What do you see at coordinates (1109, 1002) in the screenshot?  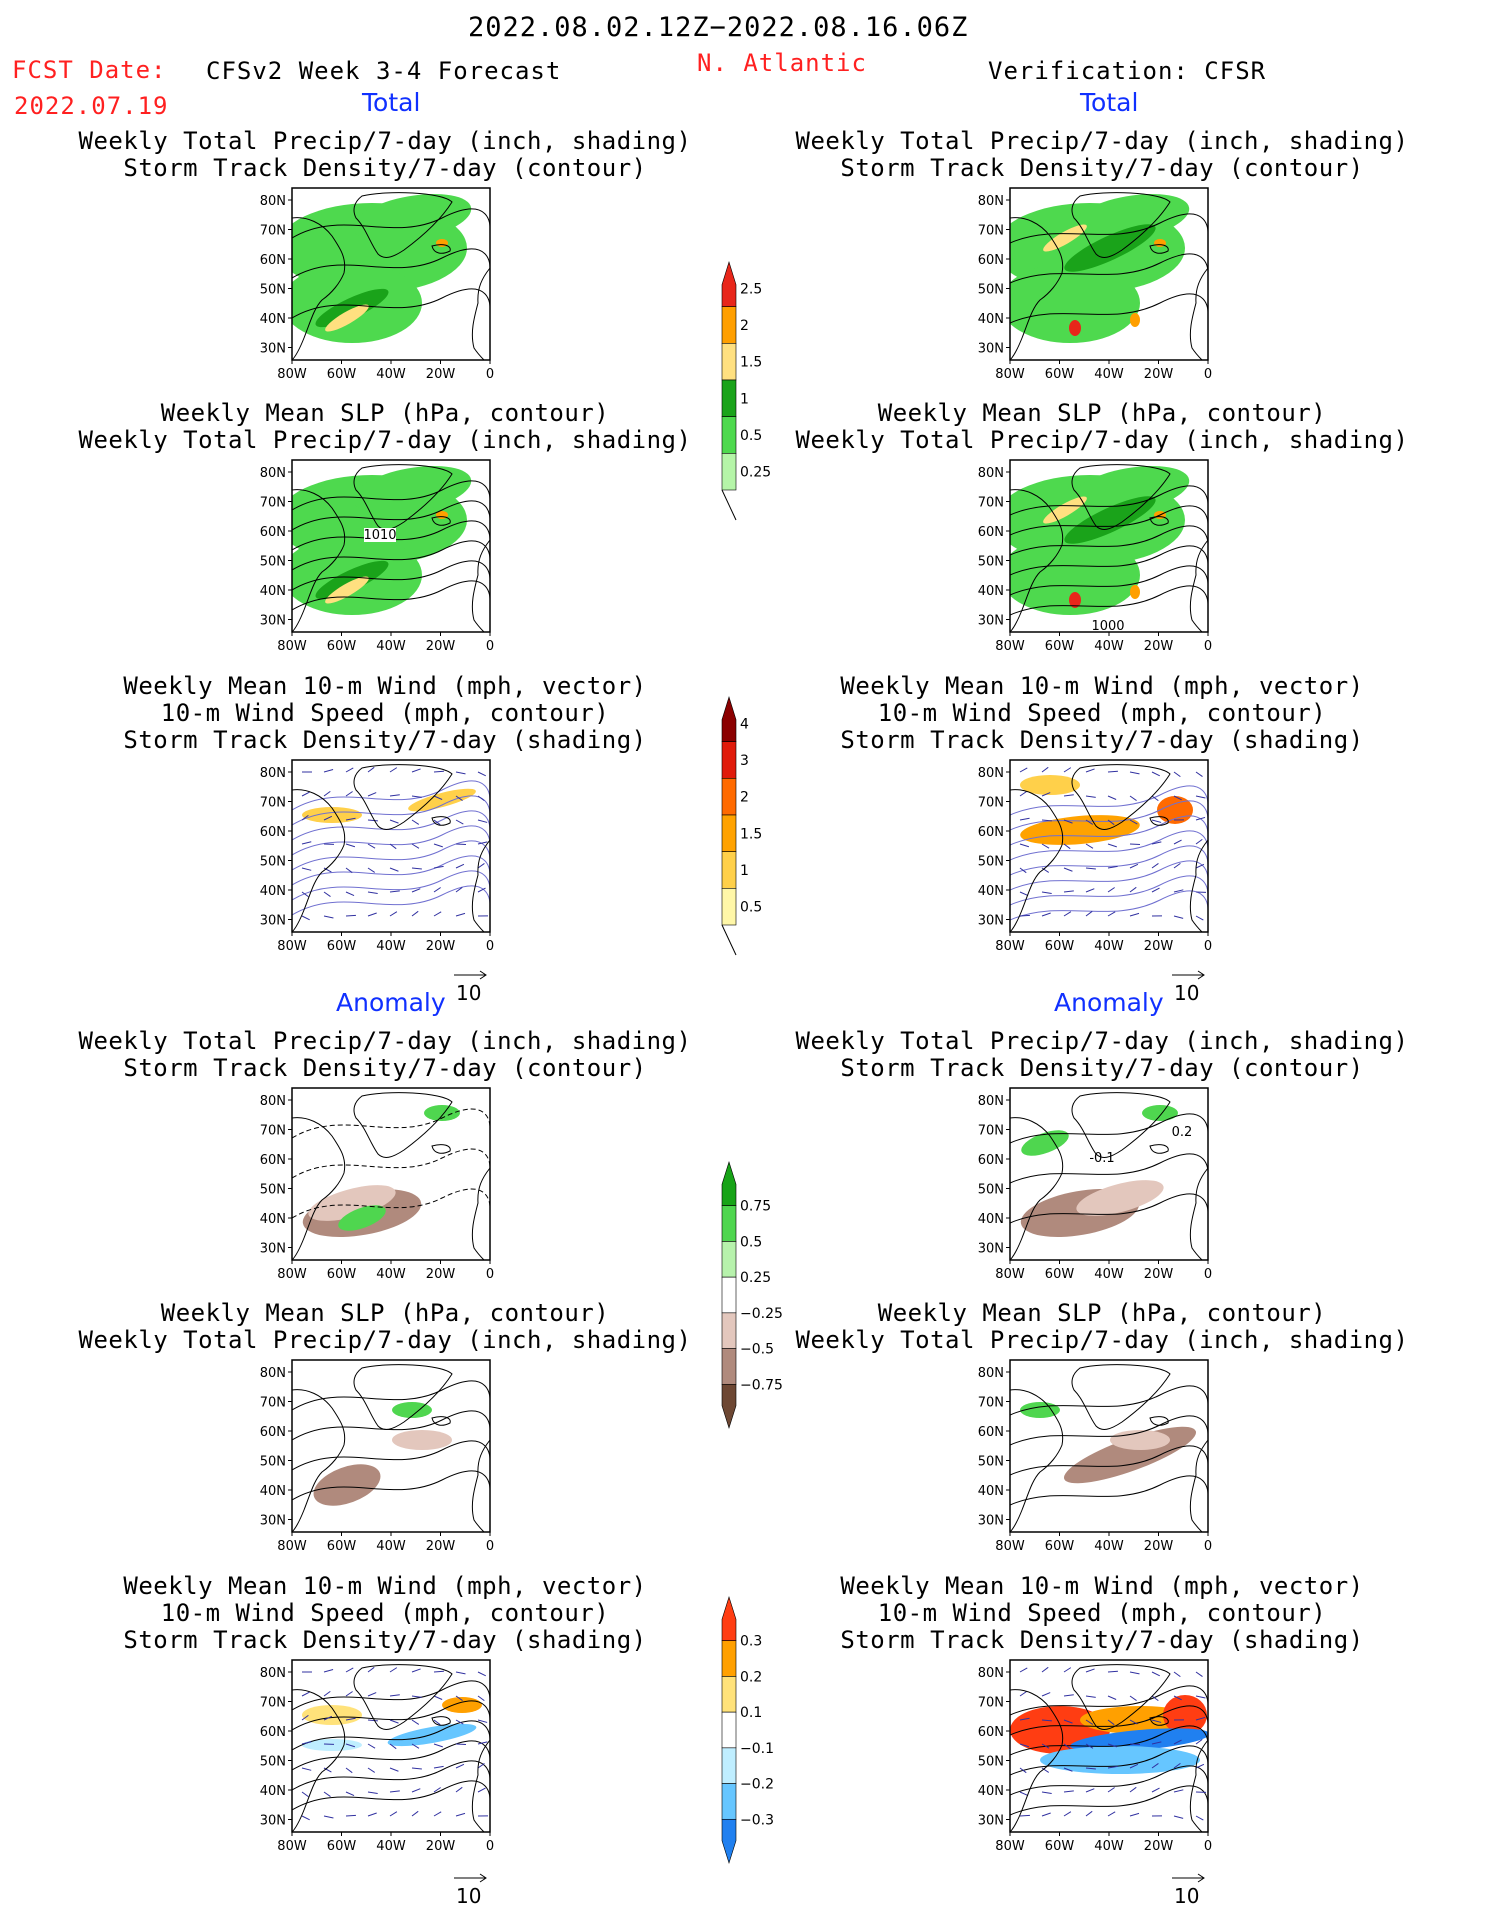 I see `section-anomaly-right: Anomaly` at bounding box center [1109, 1002].